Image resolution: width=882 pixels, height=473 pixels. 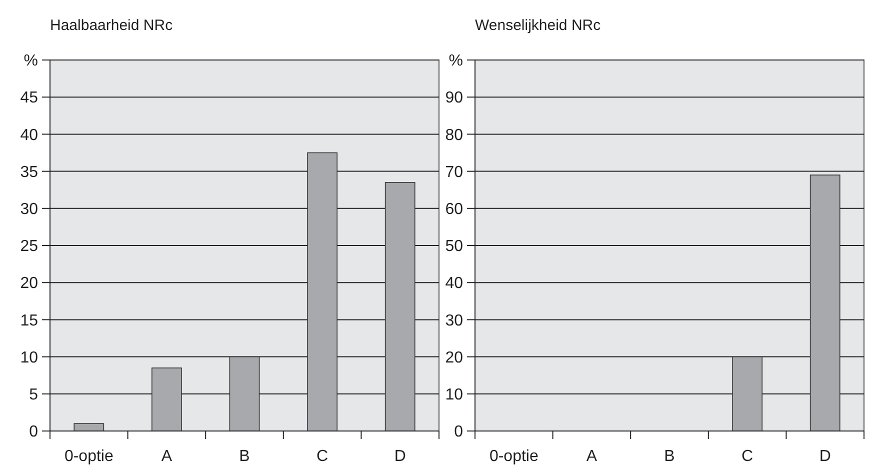 What do you see at coordinates (33, 395) in the screenshot?
I see `y-tick-label: 5` at bounding box center [33, 395].